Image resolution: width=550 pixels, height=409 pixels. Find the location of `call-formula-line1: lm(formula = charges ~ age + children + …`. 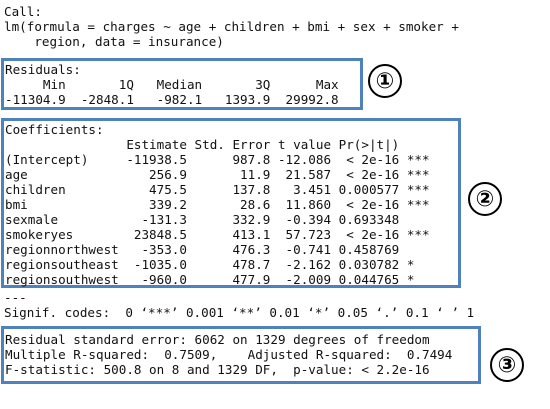

call-formula-line1: lm(formula = charges ~ age + children + … is located at coordinates (231, 26).